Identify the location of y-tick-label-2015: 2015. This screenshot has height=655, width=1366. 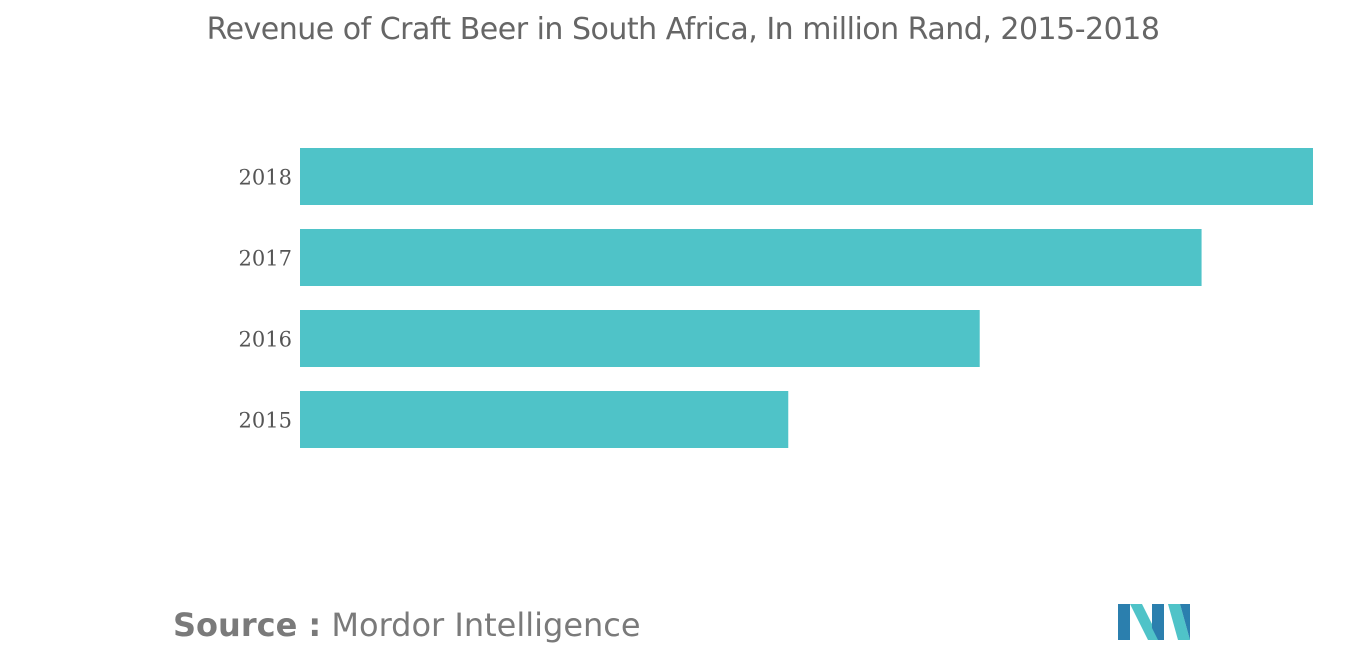
(265, 421).